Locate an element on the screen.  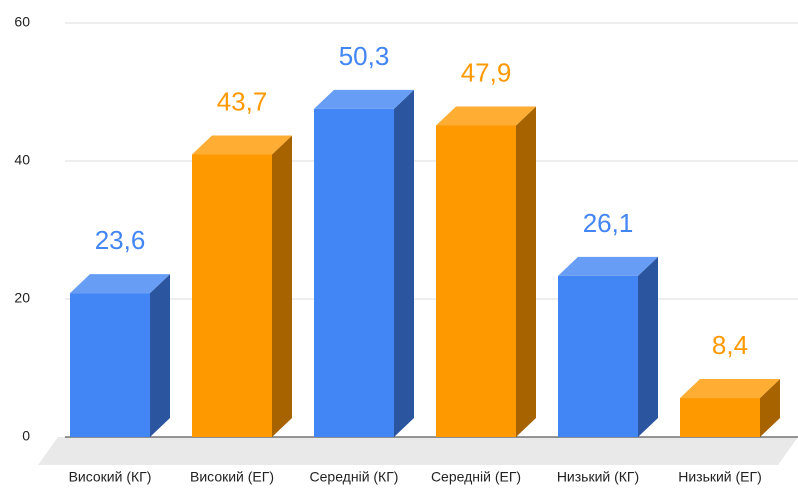
x-tick-label: Низький (КГ) is located at coordinates (598, 477).